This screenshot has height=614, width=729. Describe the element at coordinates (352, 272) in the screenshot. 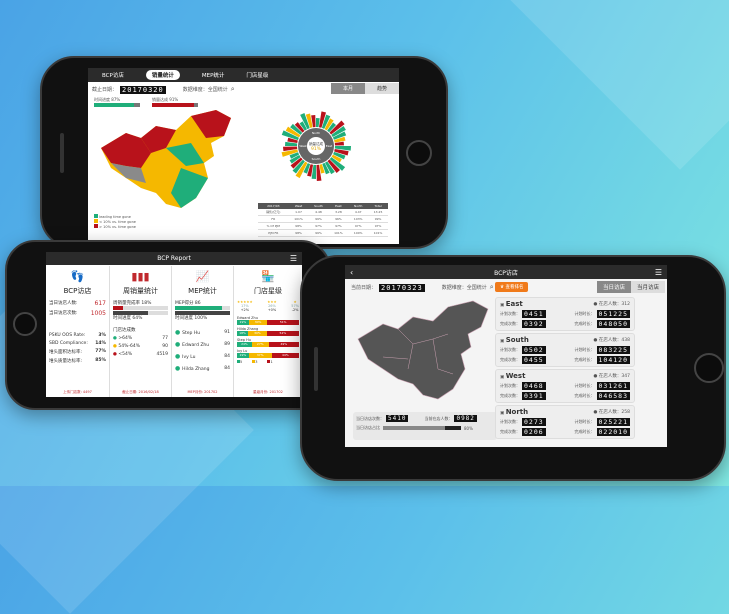

I see `back-icon: ‹` at that location.